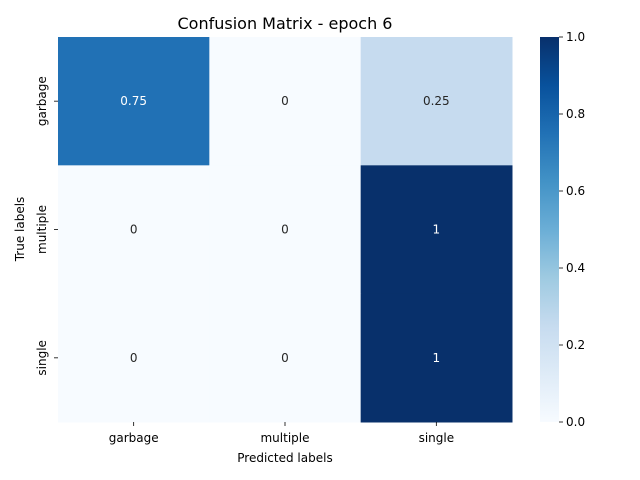 The width and height of the screenshot is (640, 480). Describe the element at coordinates (575, 37) in the screenshot. I see `colorbar-tick-label: 1.0` at that location.